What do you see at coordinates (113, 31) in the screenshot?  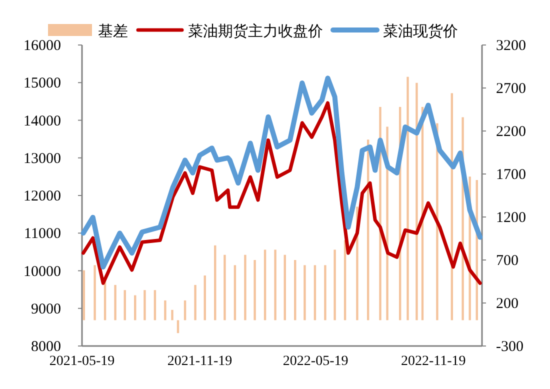 I see `legend-label: 基差` at bounding box center [113, 31].